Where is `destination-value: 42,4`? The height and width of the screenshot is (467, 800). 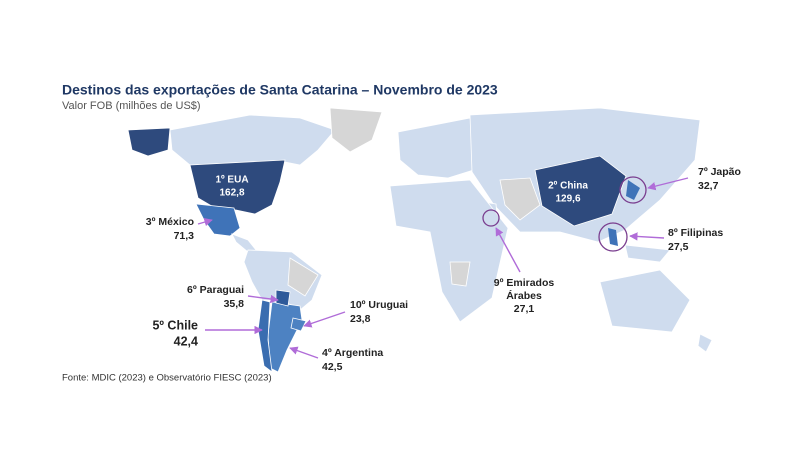
destination-value: 42,4 is located at coordinates (186, 341).